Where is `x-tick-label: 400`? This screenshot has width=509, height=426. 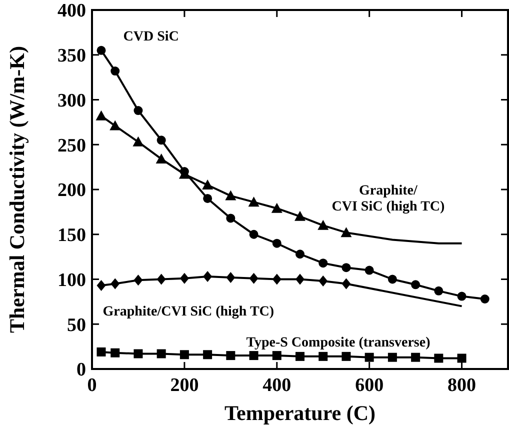 x-tick-label: 400 is located at coordinates (277, 385).